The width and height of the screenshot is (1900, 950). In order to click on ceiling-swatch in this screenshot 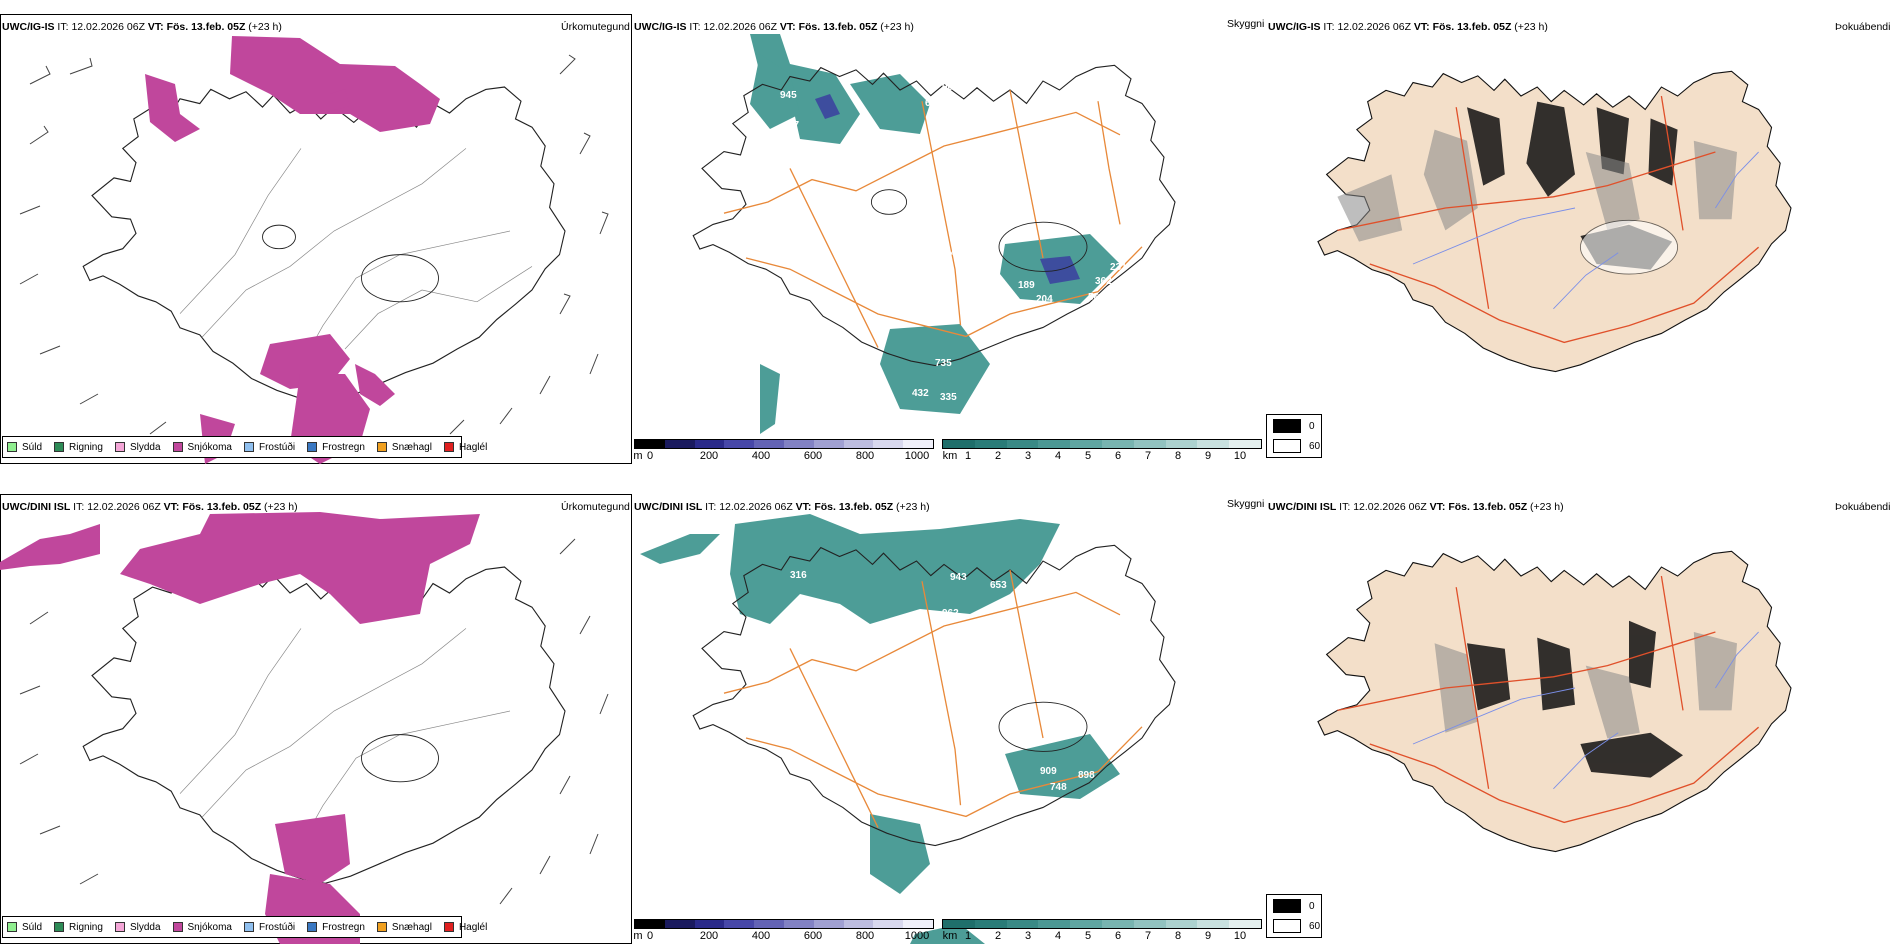, I will do `click(650, 444)`.